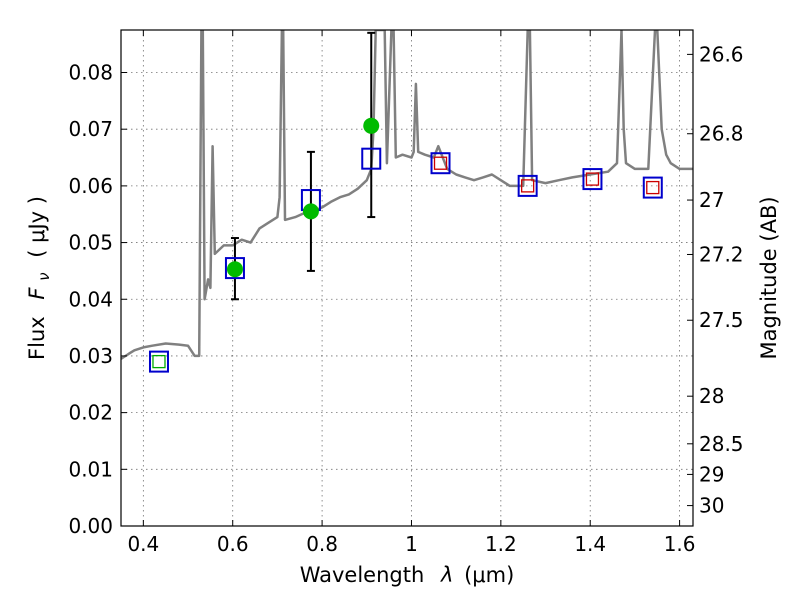 The height and width of the screenshot is (600, 800). What do you see at coordinates (711, 506) in the screenshot?
I see `y2-tick-label: 30` at bounding box center [711, 506].